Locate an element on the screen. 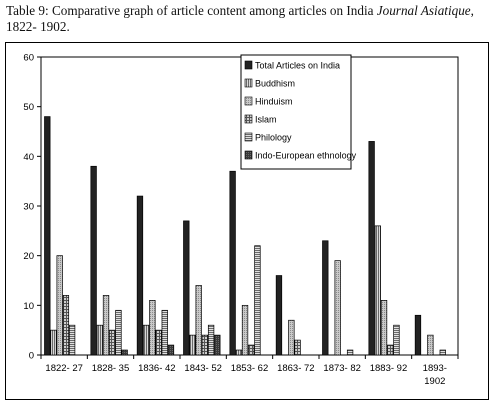  y-tick-label: 40 is located at coordinates (28, 157).